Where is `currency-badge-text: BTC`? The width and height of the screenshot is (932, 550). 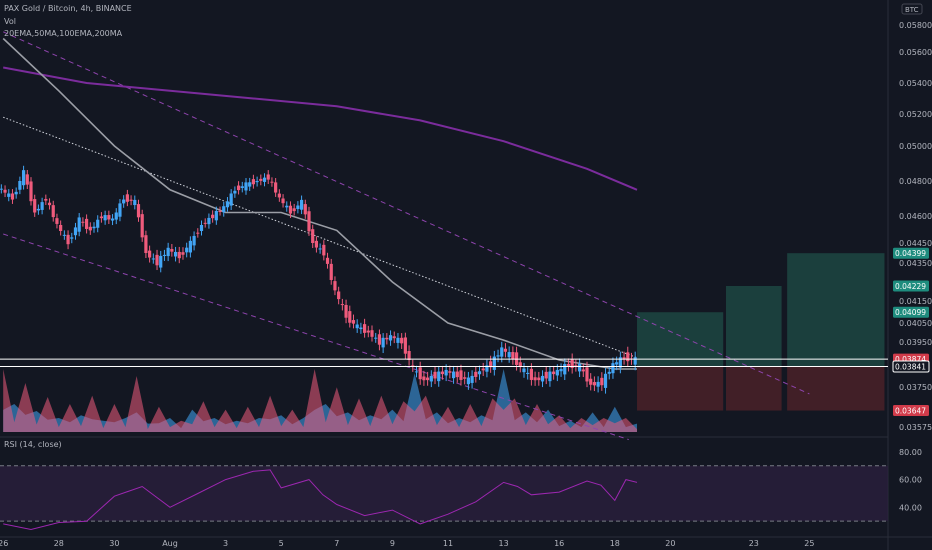
currency-badge-text: BTC is located at coordinates (912, 10).